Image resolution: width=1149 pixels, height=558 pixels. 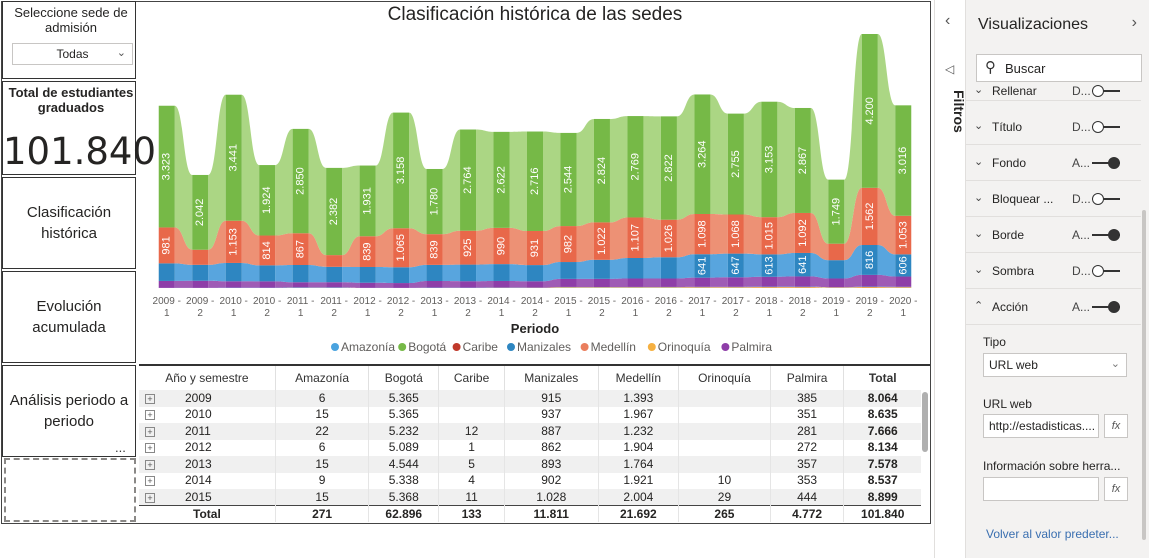 What do you see at coordinates (751, 347) in the screenshot?
I see `legend-item: Palmira` at bounding box center [751, 347].